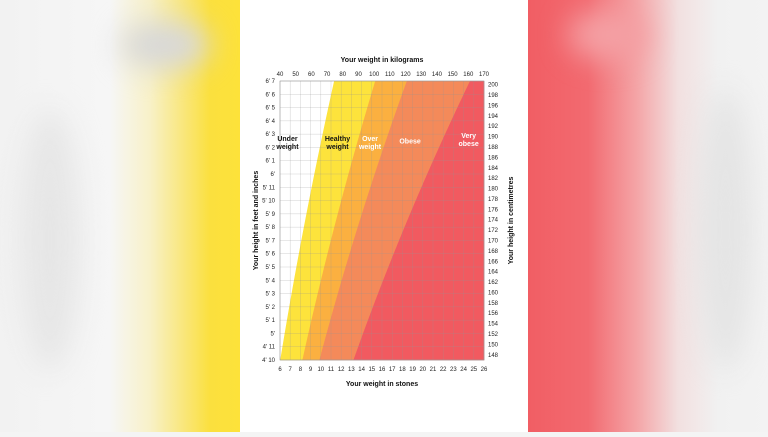  What do you see at coordinates (412, 370) in the screenshot?
I see `stone-tick-label: 19` at bounding box center [412, 370].